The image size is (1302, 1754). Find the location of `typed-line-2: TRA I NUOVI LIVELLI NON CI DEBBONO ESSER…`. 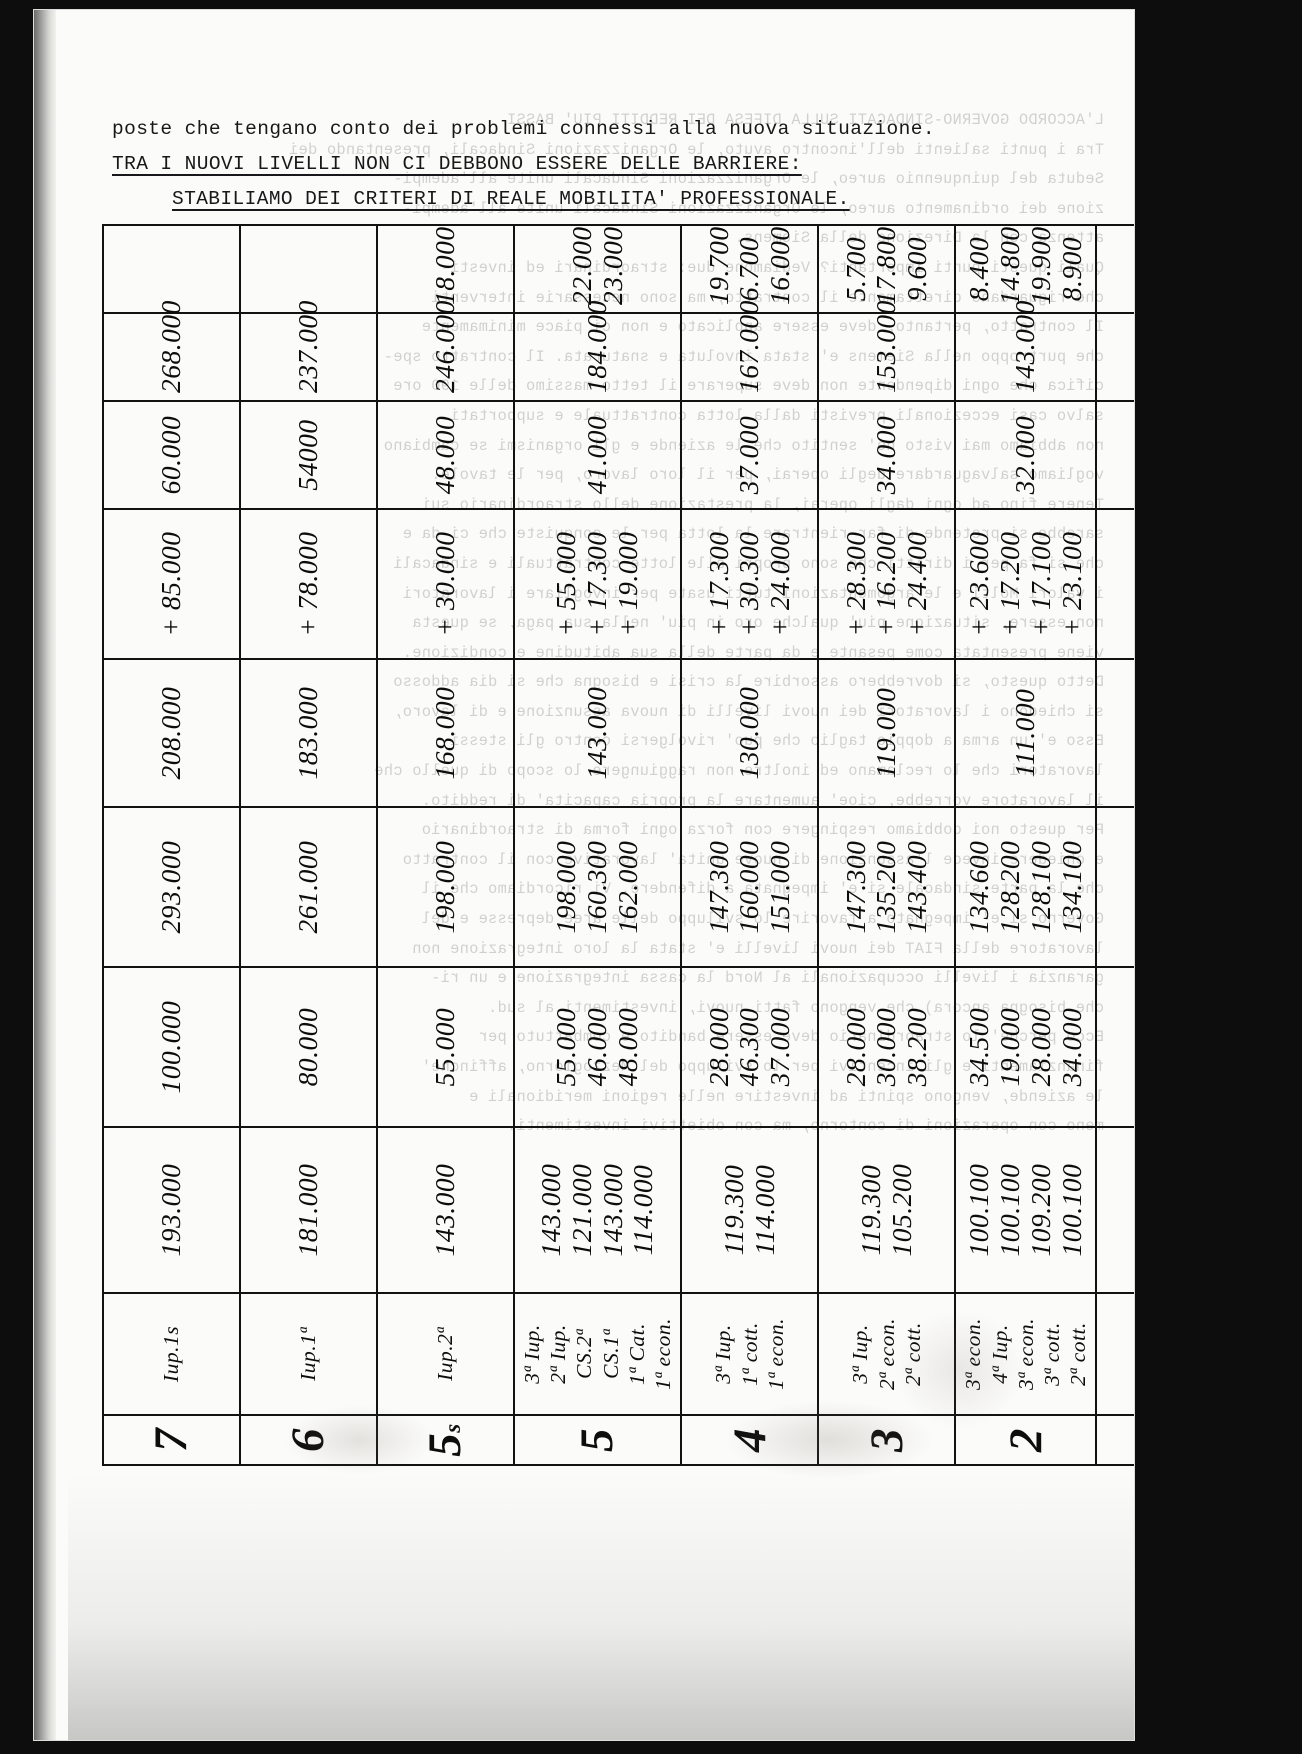

typed-line-2: TRA I NUOVI LIVELLI NON CI DEBBONO ESSER… is located at coordinates (457, 164).